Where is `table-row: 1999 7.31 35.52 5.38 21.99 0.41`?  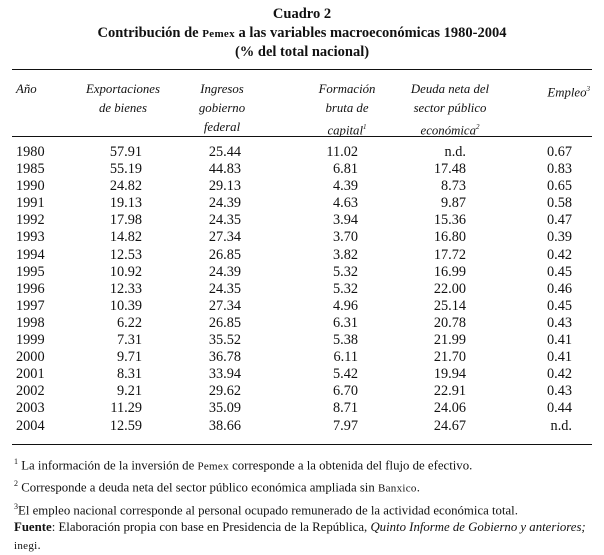 table-row: 1999 7.31 35.52 5.38 21.99 0.41 is located at coordinates (302, 340).